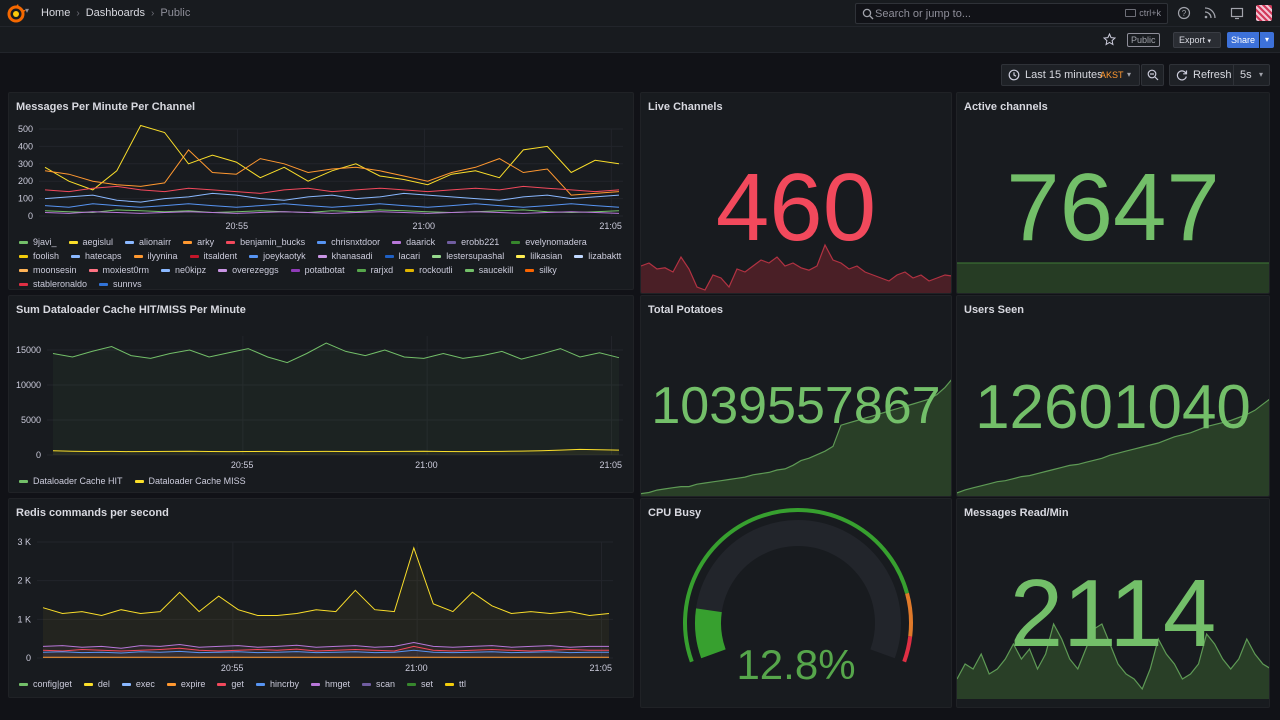 The height and width of the screenshot is (720, 1280). What do you see at coordinates (337, 684) in the screenshot?
I see `legend-label: hmget` at bounding box center [337, 684].